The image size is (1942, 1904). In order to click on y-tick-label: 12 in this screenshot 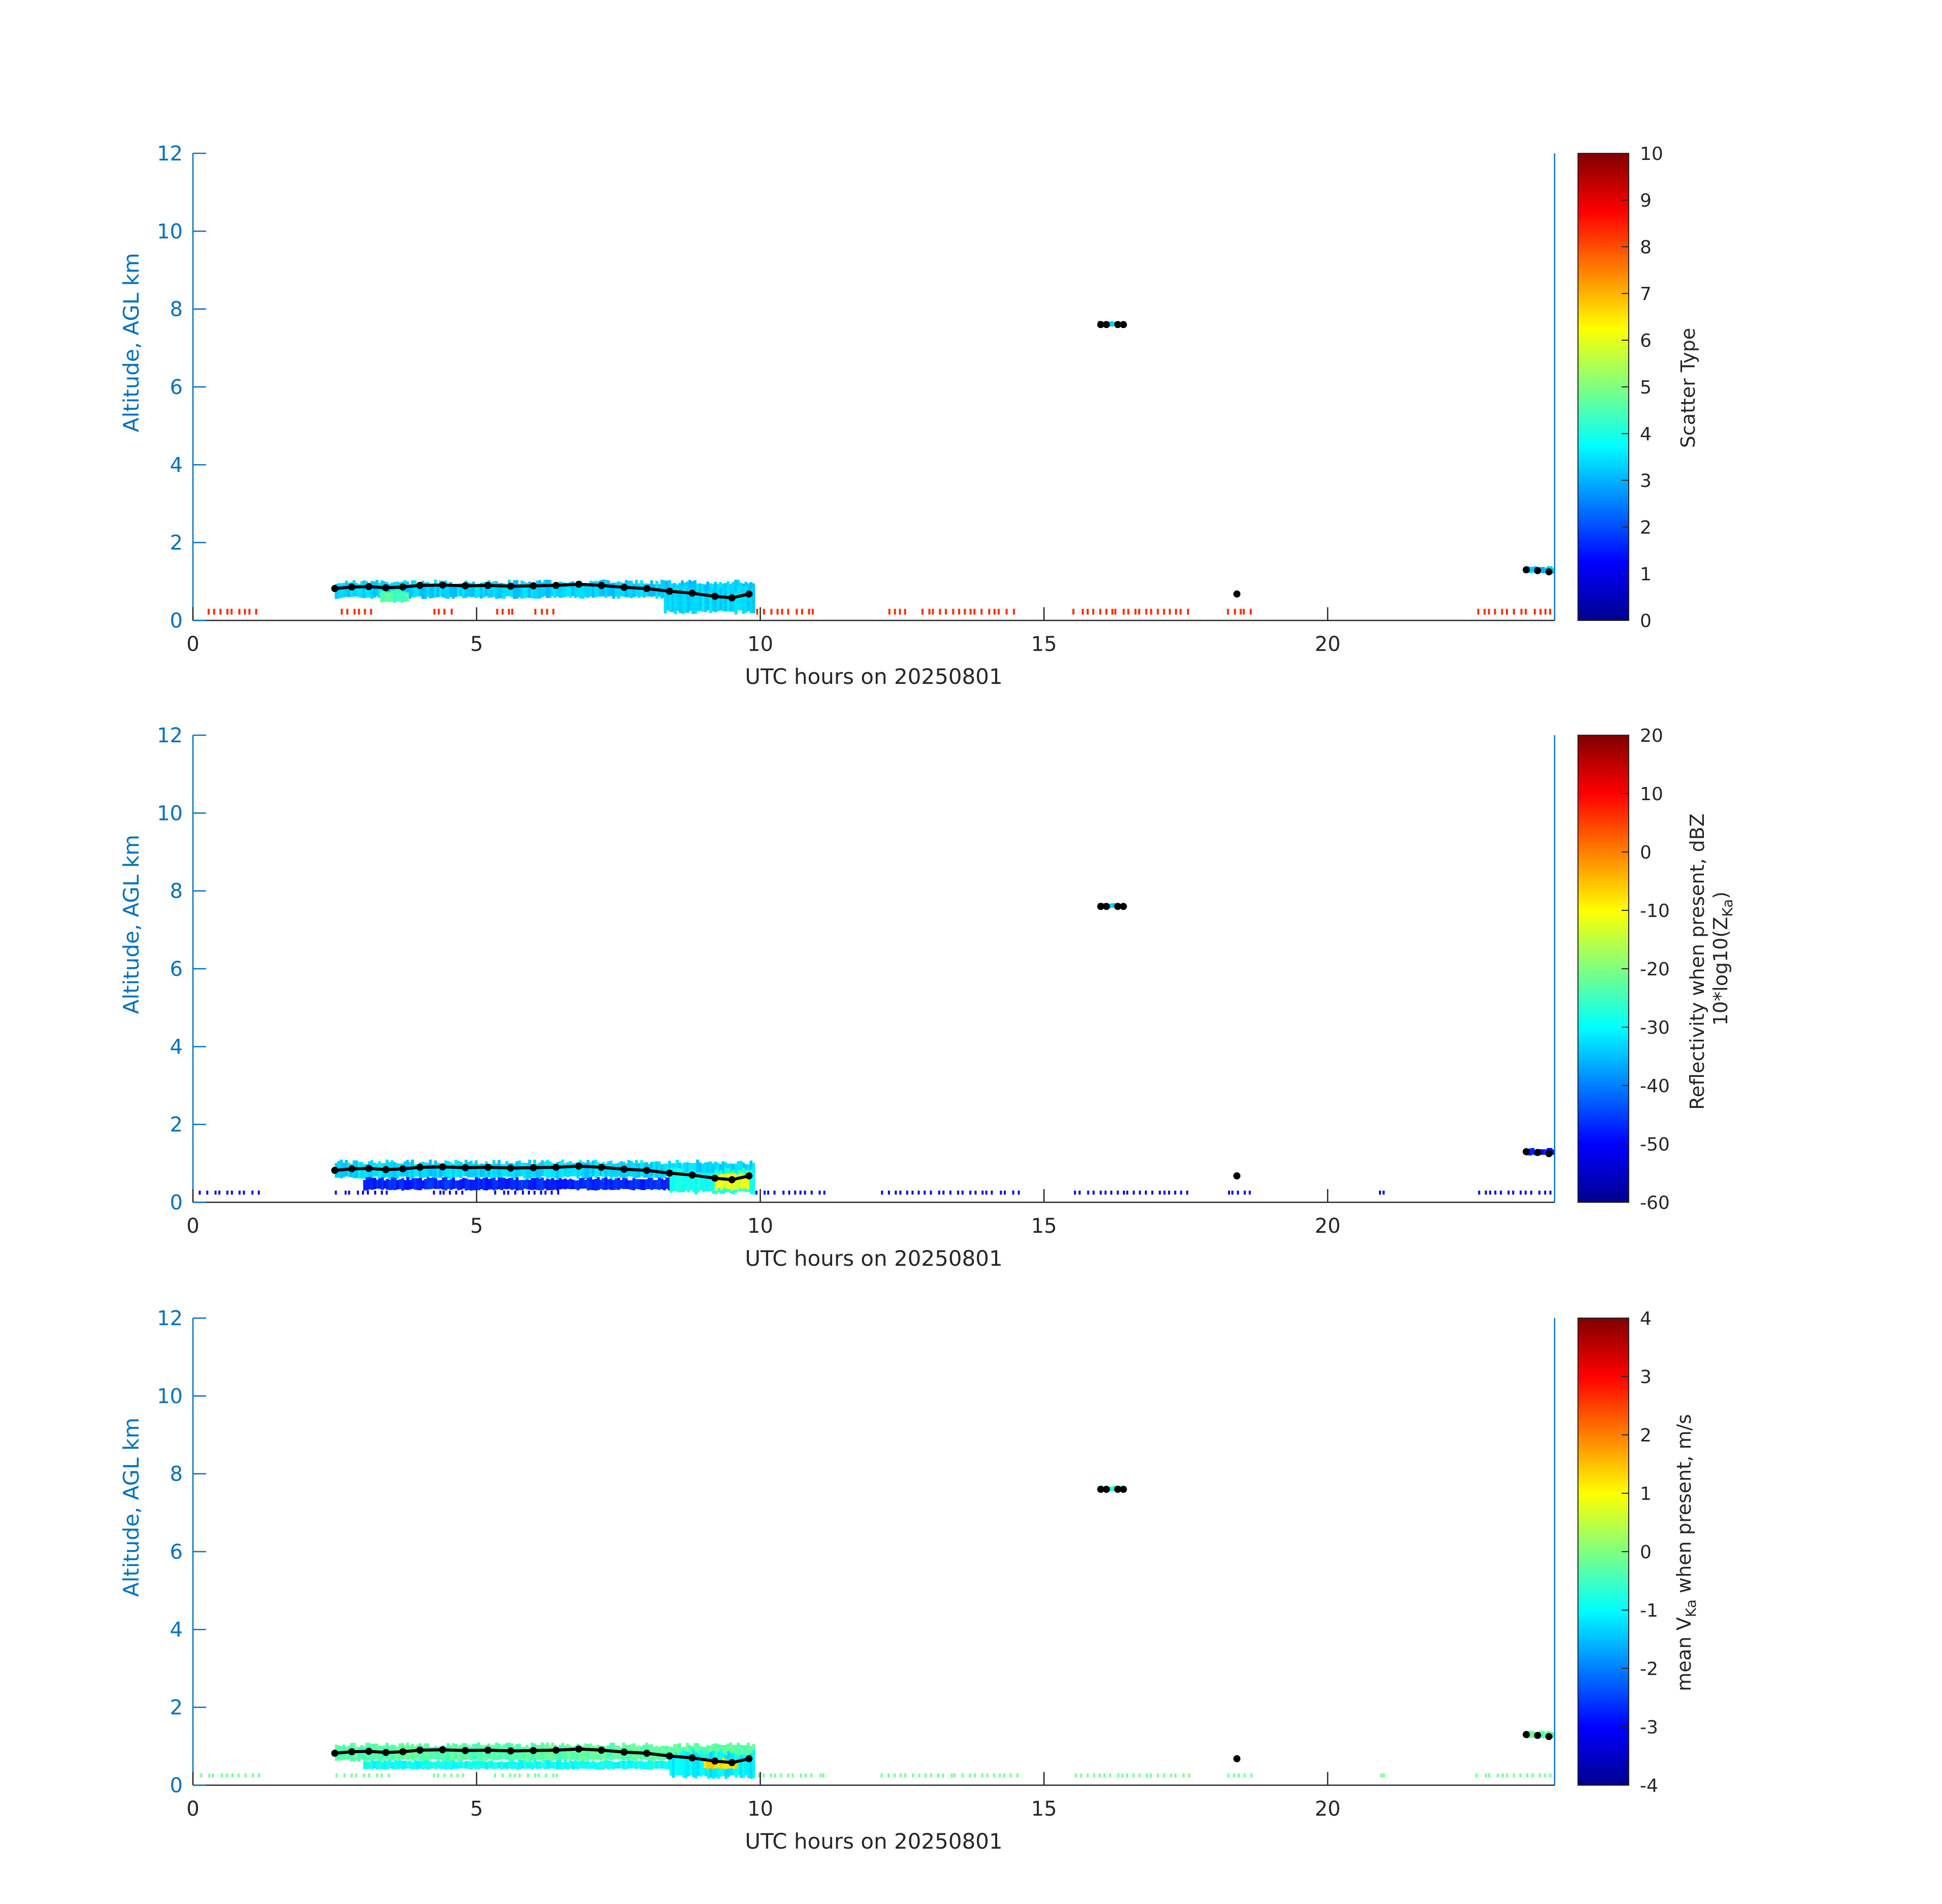, I will do `click(170, 154)`.